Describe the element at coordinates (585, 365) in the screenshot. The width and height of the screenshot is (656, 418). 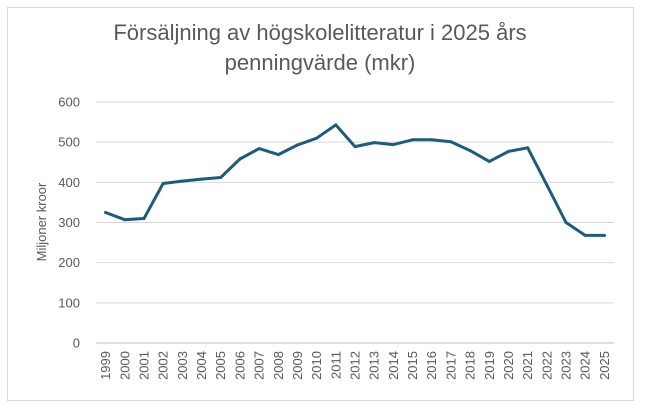
I see `x-tick-label: 2024` at that location.